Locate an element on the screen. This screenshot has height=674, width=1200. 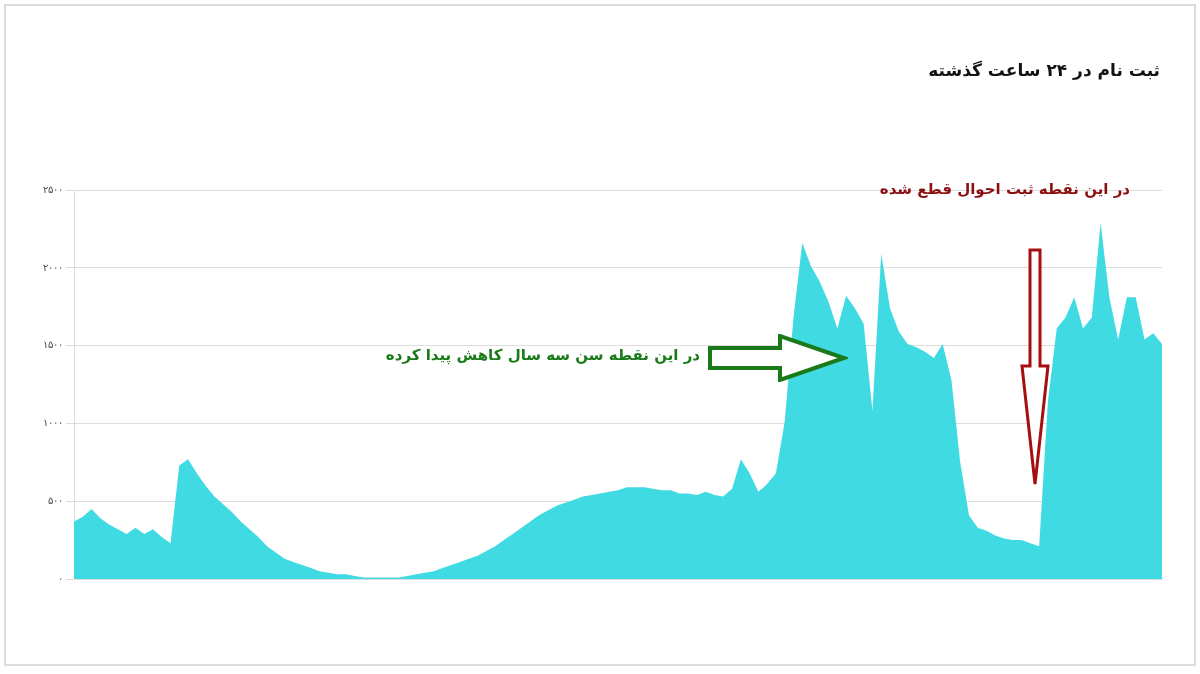
y-tick-label: ۰ is located at coordinates (60, 578).